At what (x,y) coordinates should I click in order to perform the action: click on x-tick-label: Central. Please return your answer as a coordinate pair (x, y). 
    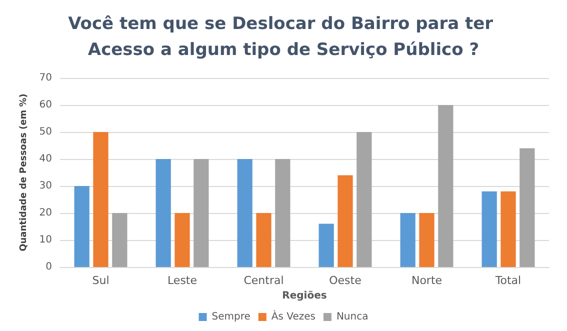
    Looking at the image, I should click on (264, 280).